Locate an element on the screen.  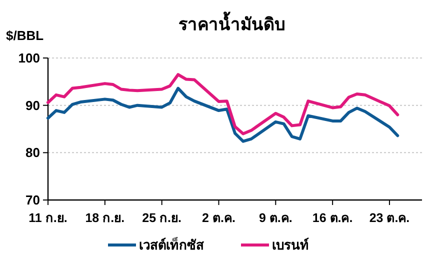
x-tick-label: 16 ต.ค. is located at coordinates (332, 218).